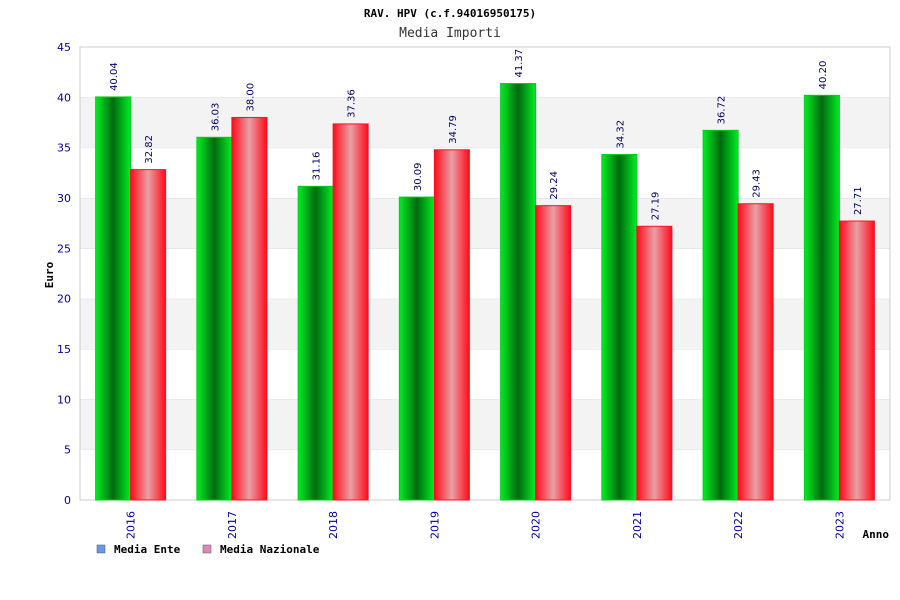 This screenshot has height=600, width=900. Describe the element at coordinates (450, 33) in the screenshot. I see `chart-subtitle: Media Importi` at that location.